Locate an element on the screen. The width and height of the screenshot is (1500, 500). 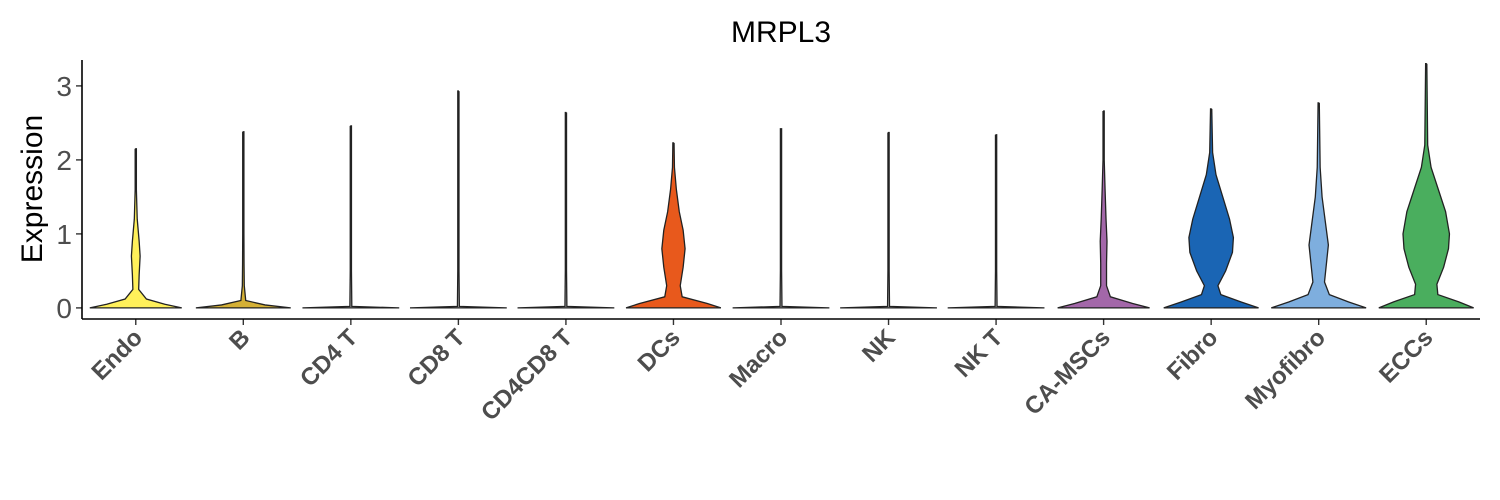
x-tick-label: Macro is located at coordinates (758, 358).